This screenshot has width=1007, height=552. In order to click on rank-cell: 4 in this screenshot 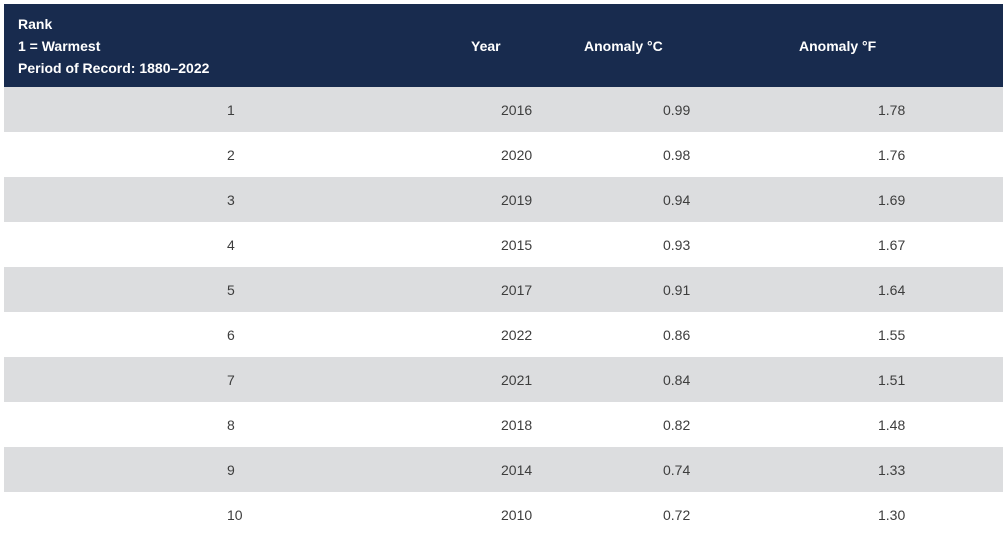, I will do `click(231, 244)`.